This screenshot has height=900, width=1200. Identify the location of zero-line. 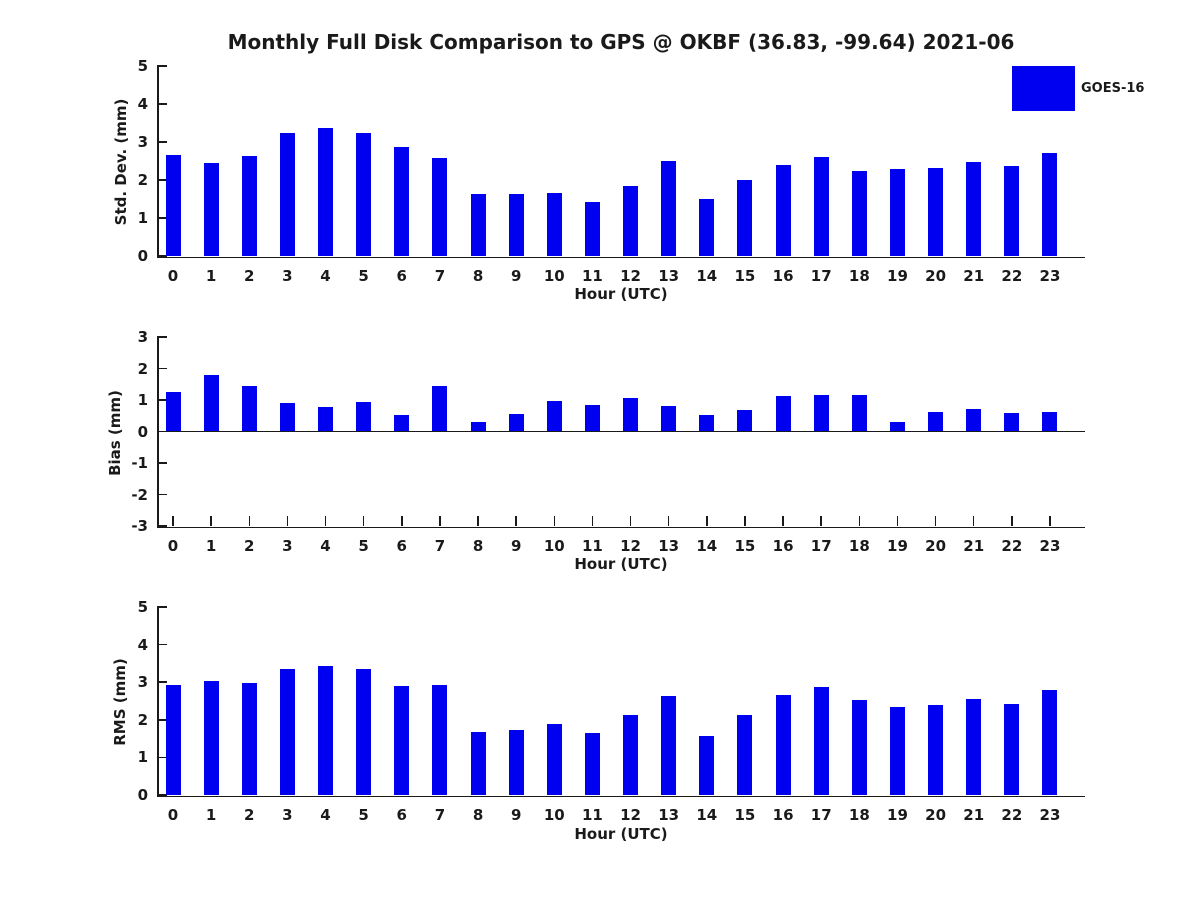
(621, 431).